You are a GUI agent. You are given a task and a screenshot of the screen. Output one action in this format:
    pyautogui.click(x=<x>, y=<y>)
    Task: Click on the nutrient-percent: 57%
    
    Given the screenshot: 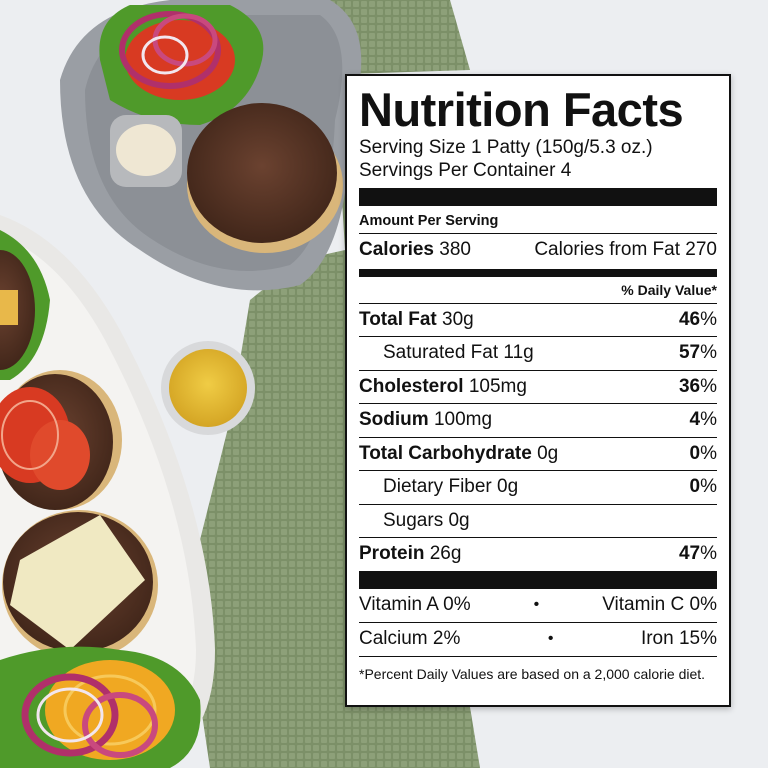 What is the action you would take?
    pyautogui.click(x=698, y=353)
    